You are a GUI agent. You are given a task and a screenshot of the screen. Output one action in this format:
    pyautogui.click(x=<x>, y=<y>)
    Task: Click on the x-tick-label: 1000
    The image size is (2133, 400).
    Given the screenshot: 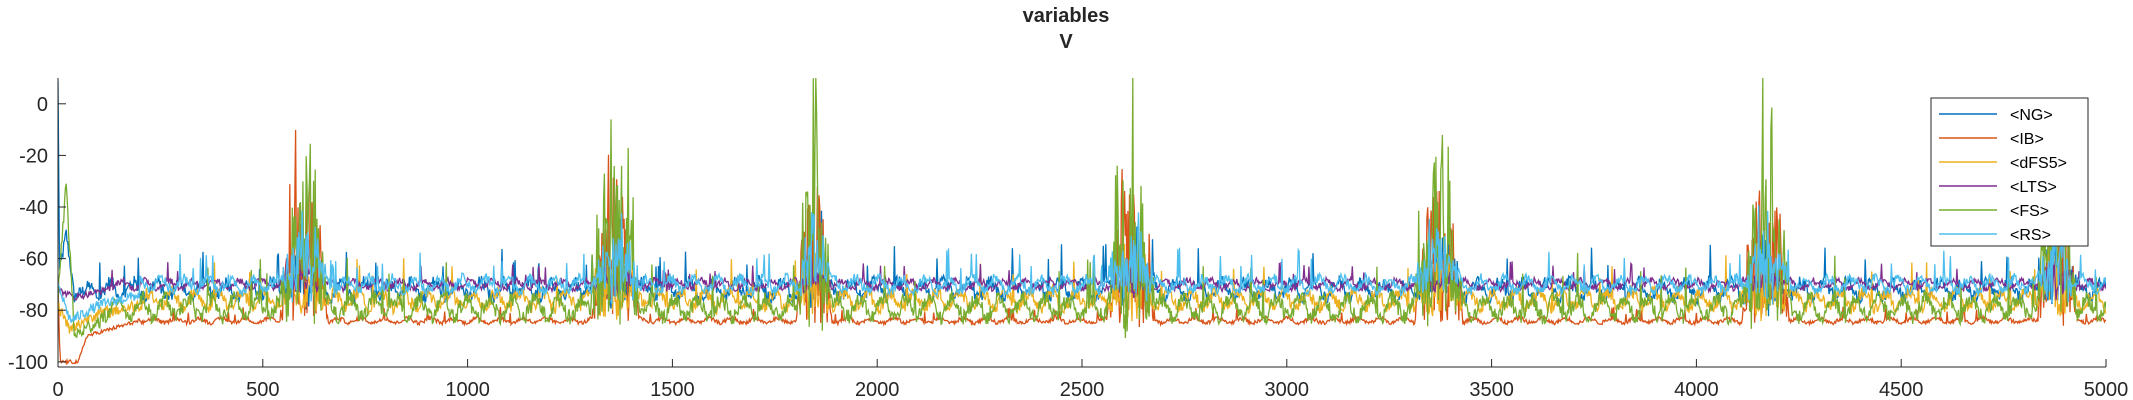 What is the action you would take?
    pyautogui.click(x=467, y=389)
    